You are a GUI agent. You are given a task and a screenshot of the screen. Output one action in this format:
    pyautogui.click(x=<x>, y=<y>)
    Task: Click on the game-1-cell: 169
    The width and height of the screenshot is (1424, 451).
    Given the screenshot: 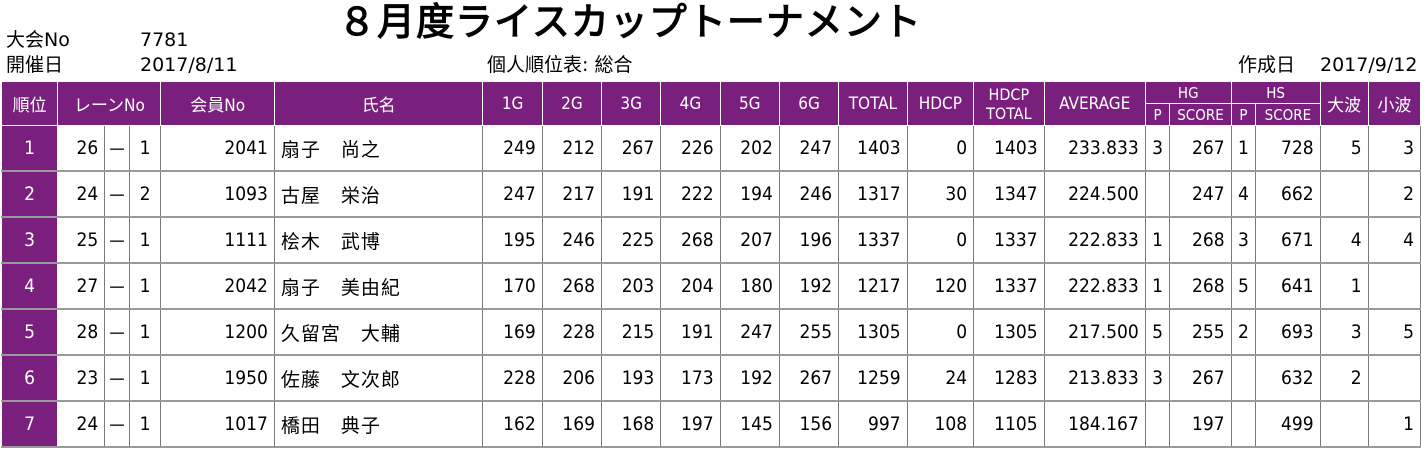 What is the action you would take?
    pyautogui.click(x=512, y=332)
    